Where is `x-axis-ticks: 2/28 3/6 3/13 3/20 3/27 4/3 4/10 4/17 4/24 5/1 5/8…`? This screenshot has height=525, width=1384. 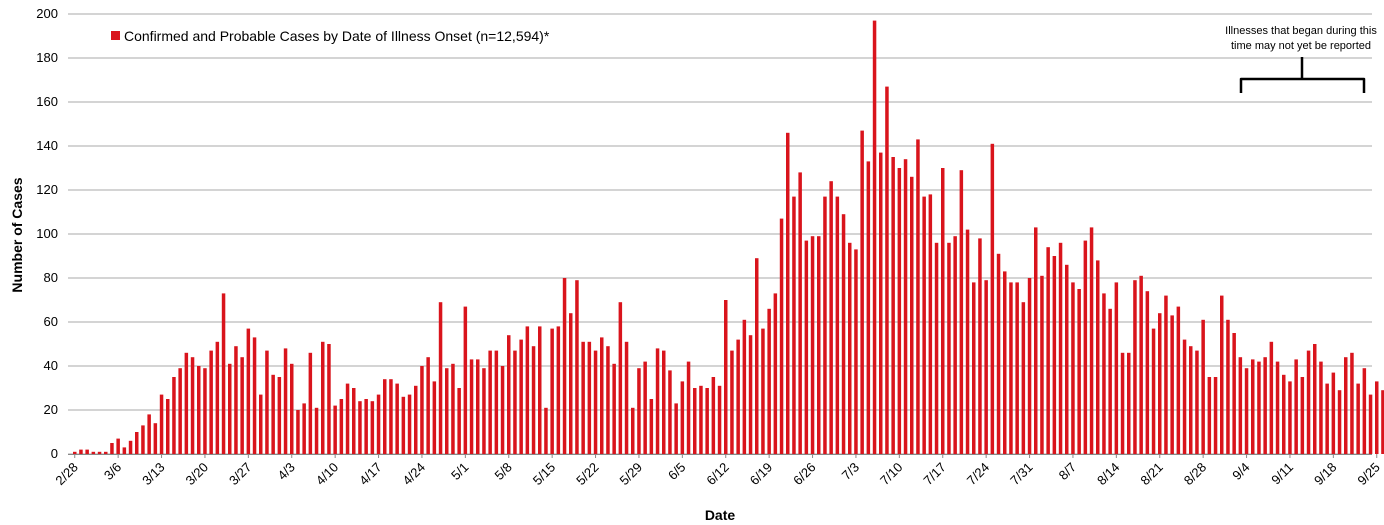
x-axis-ticks: 2/28 3/6 3/13 3/20 3/27 4/3 4/10 4/17 4/24 5/1 5/8… is located at coordinates (717, 471).